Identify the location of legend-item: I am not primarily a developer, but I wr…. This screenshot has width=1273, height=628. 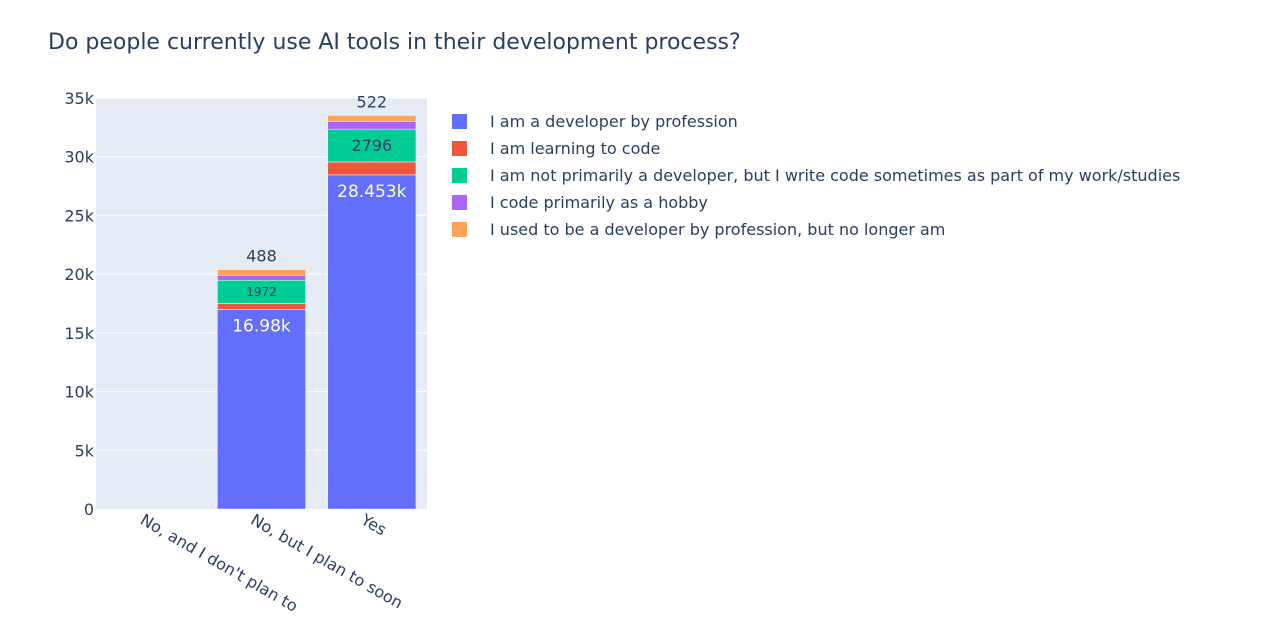
(816, 175).